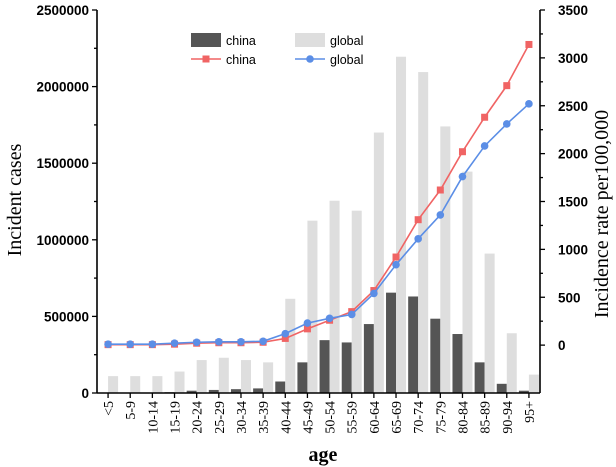 Image resolution: width=616 pixels, height=467 pixels. I want to click on y-axis-left-title: Incident cases, so click(15, 199).